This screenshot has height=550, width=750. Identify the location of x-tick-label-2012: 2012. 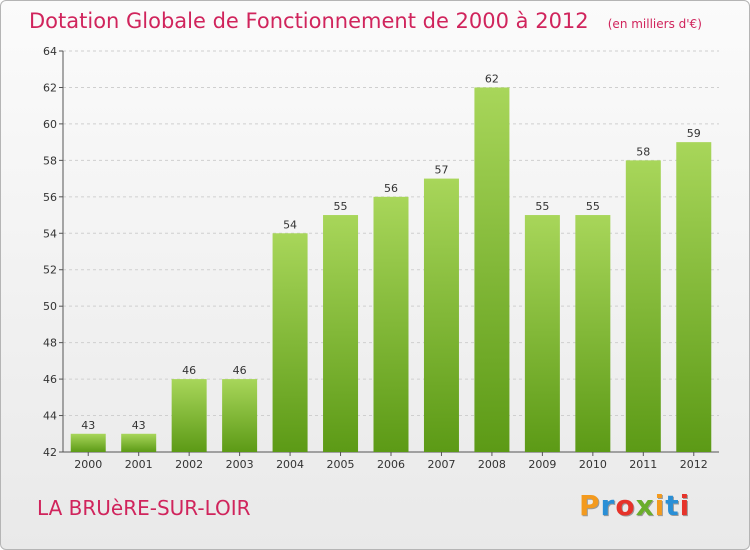
(694, 464).